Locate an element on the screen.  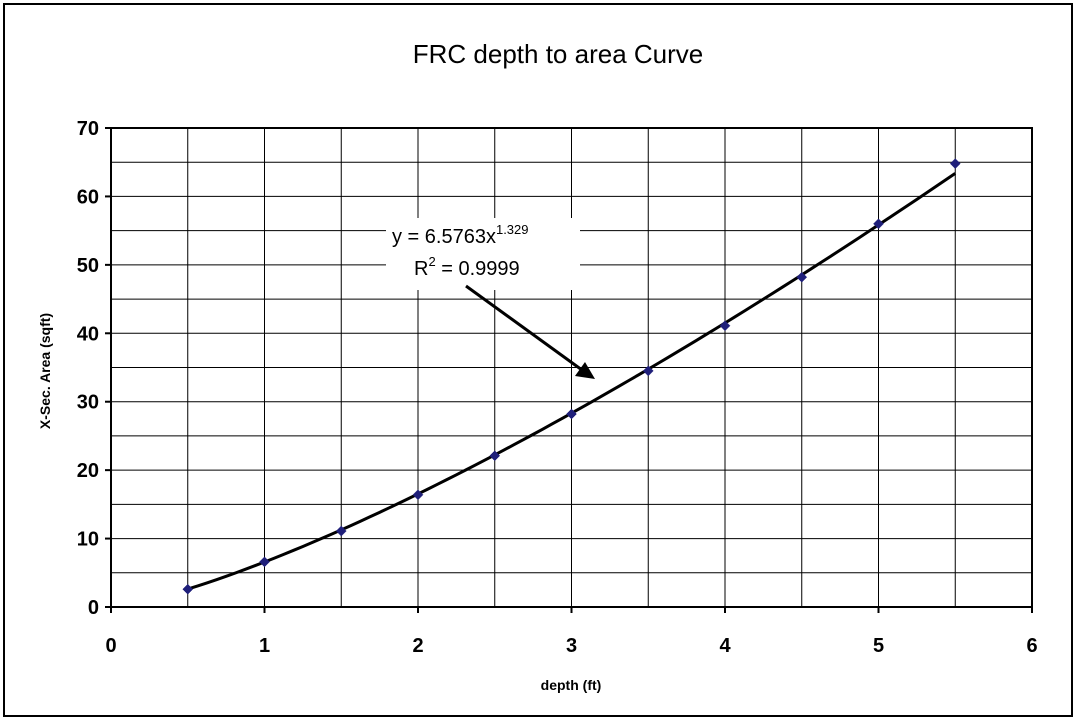
annotation-arrowhead is located at coordinates (585, 370).